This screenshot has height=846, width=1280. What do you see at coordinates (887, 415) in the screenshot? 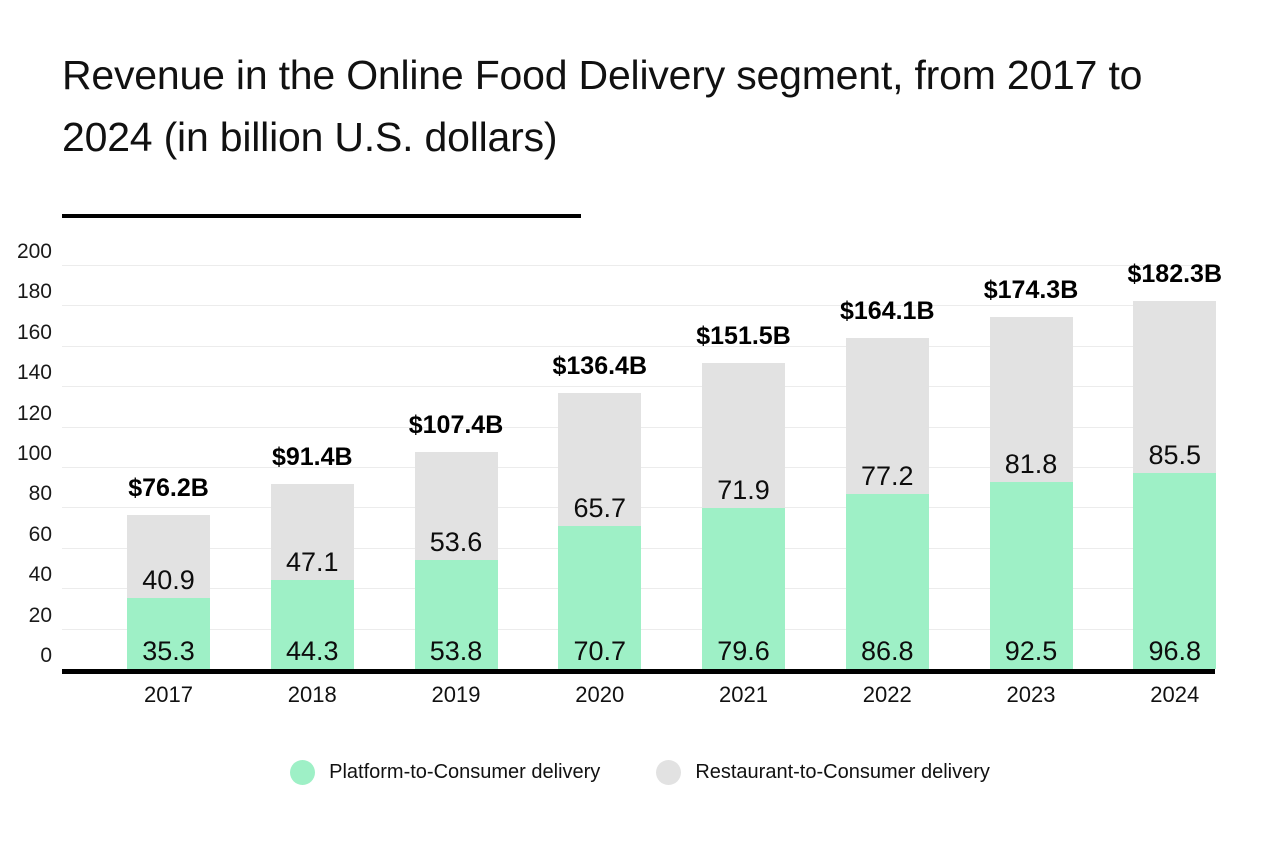
I see `bar-segment-restaurant-to-consumer: 77.2` at bounding box center [887, 415].